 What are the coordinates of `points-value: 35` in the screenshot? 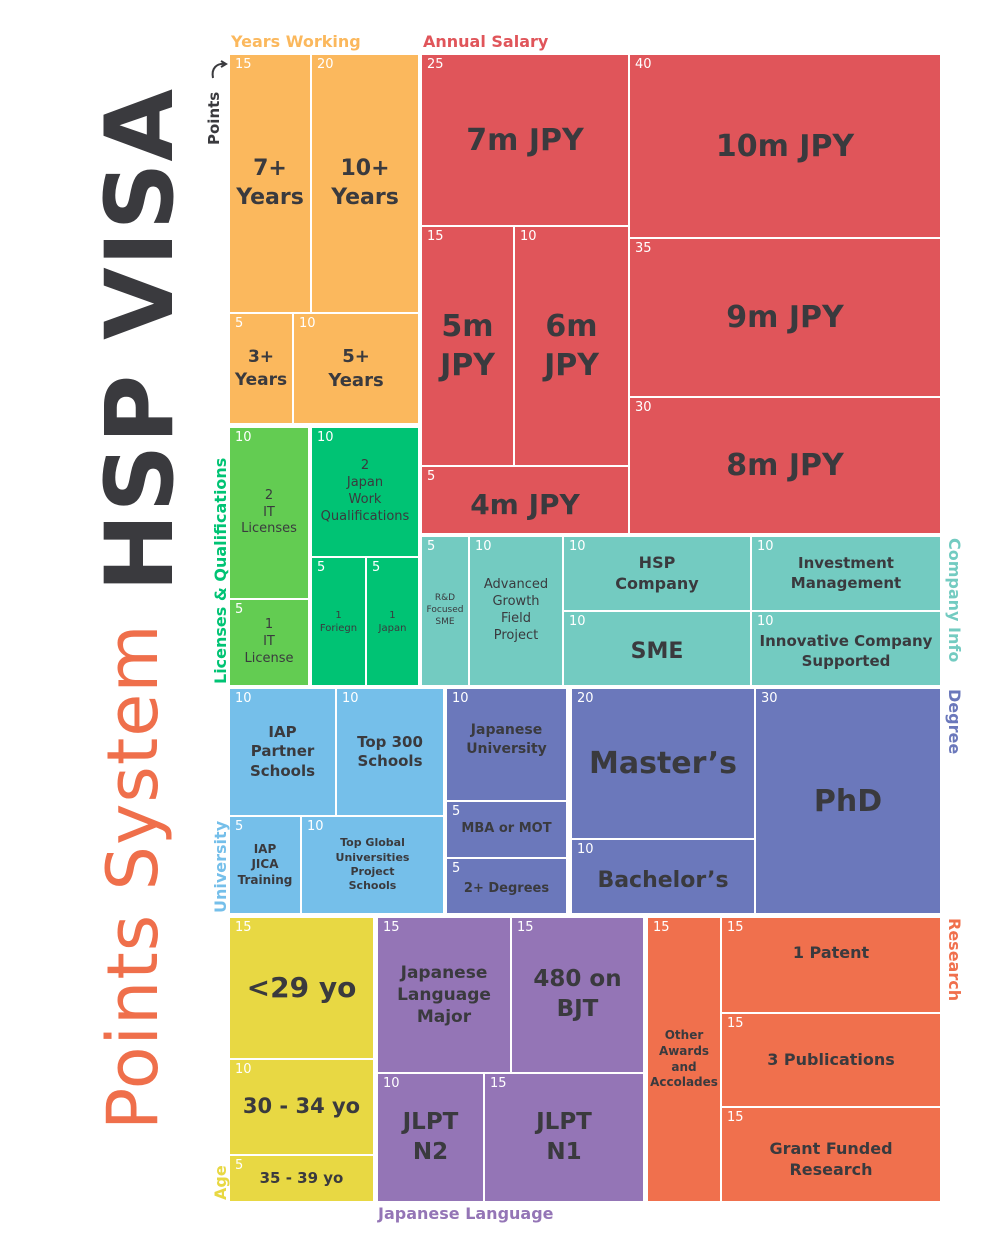 It's located at (643, 248).